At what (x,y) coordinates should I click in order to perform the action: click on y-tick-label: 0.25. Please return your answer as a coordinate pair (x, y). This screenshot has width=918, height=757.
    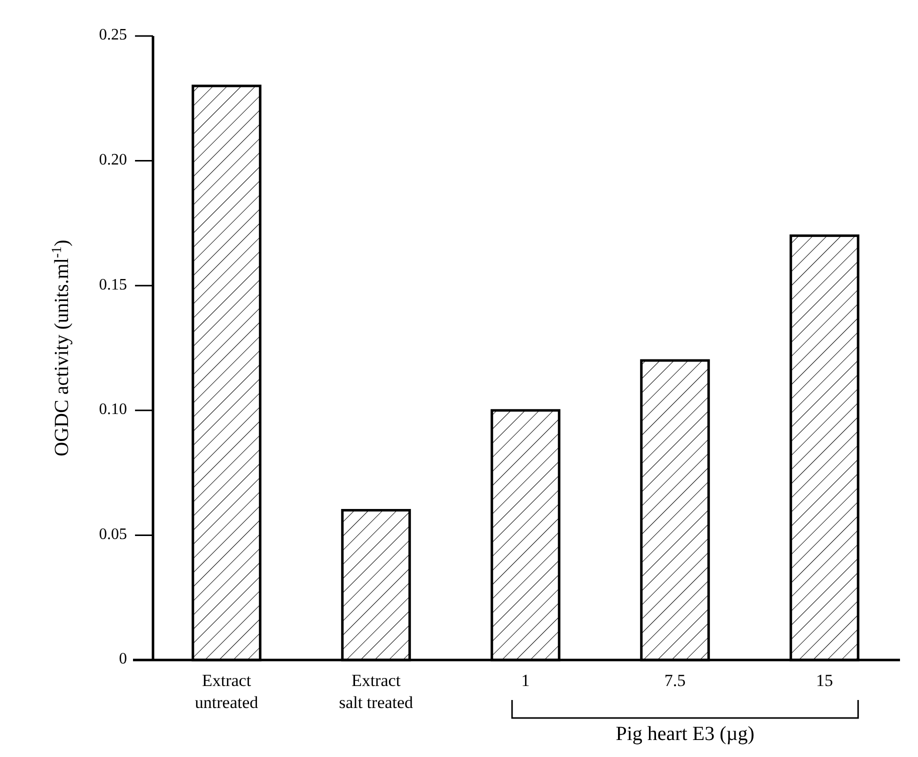
    Looking at the image, I should click on (113, 35).